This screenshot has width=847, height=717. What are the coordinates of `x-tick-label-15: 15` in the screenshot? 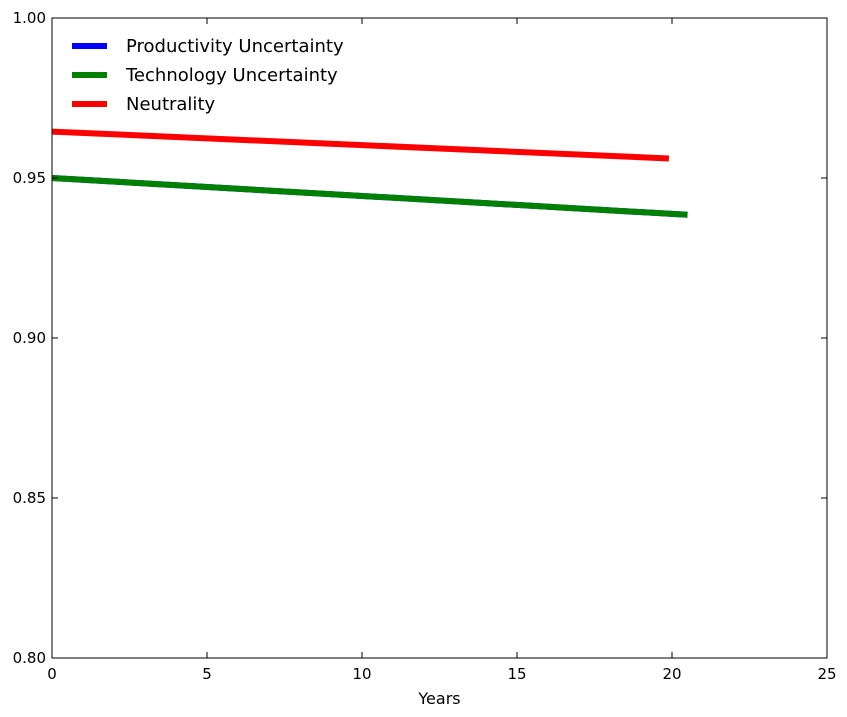 It's located at (516, 674).